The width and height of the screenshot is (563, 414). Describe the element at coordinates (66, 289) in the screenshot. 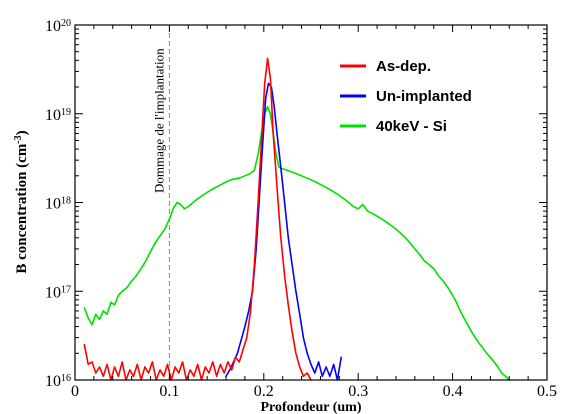

I see `y-tick-label-exponent: 17` at that location.